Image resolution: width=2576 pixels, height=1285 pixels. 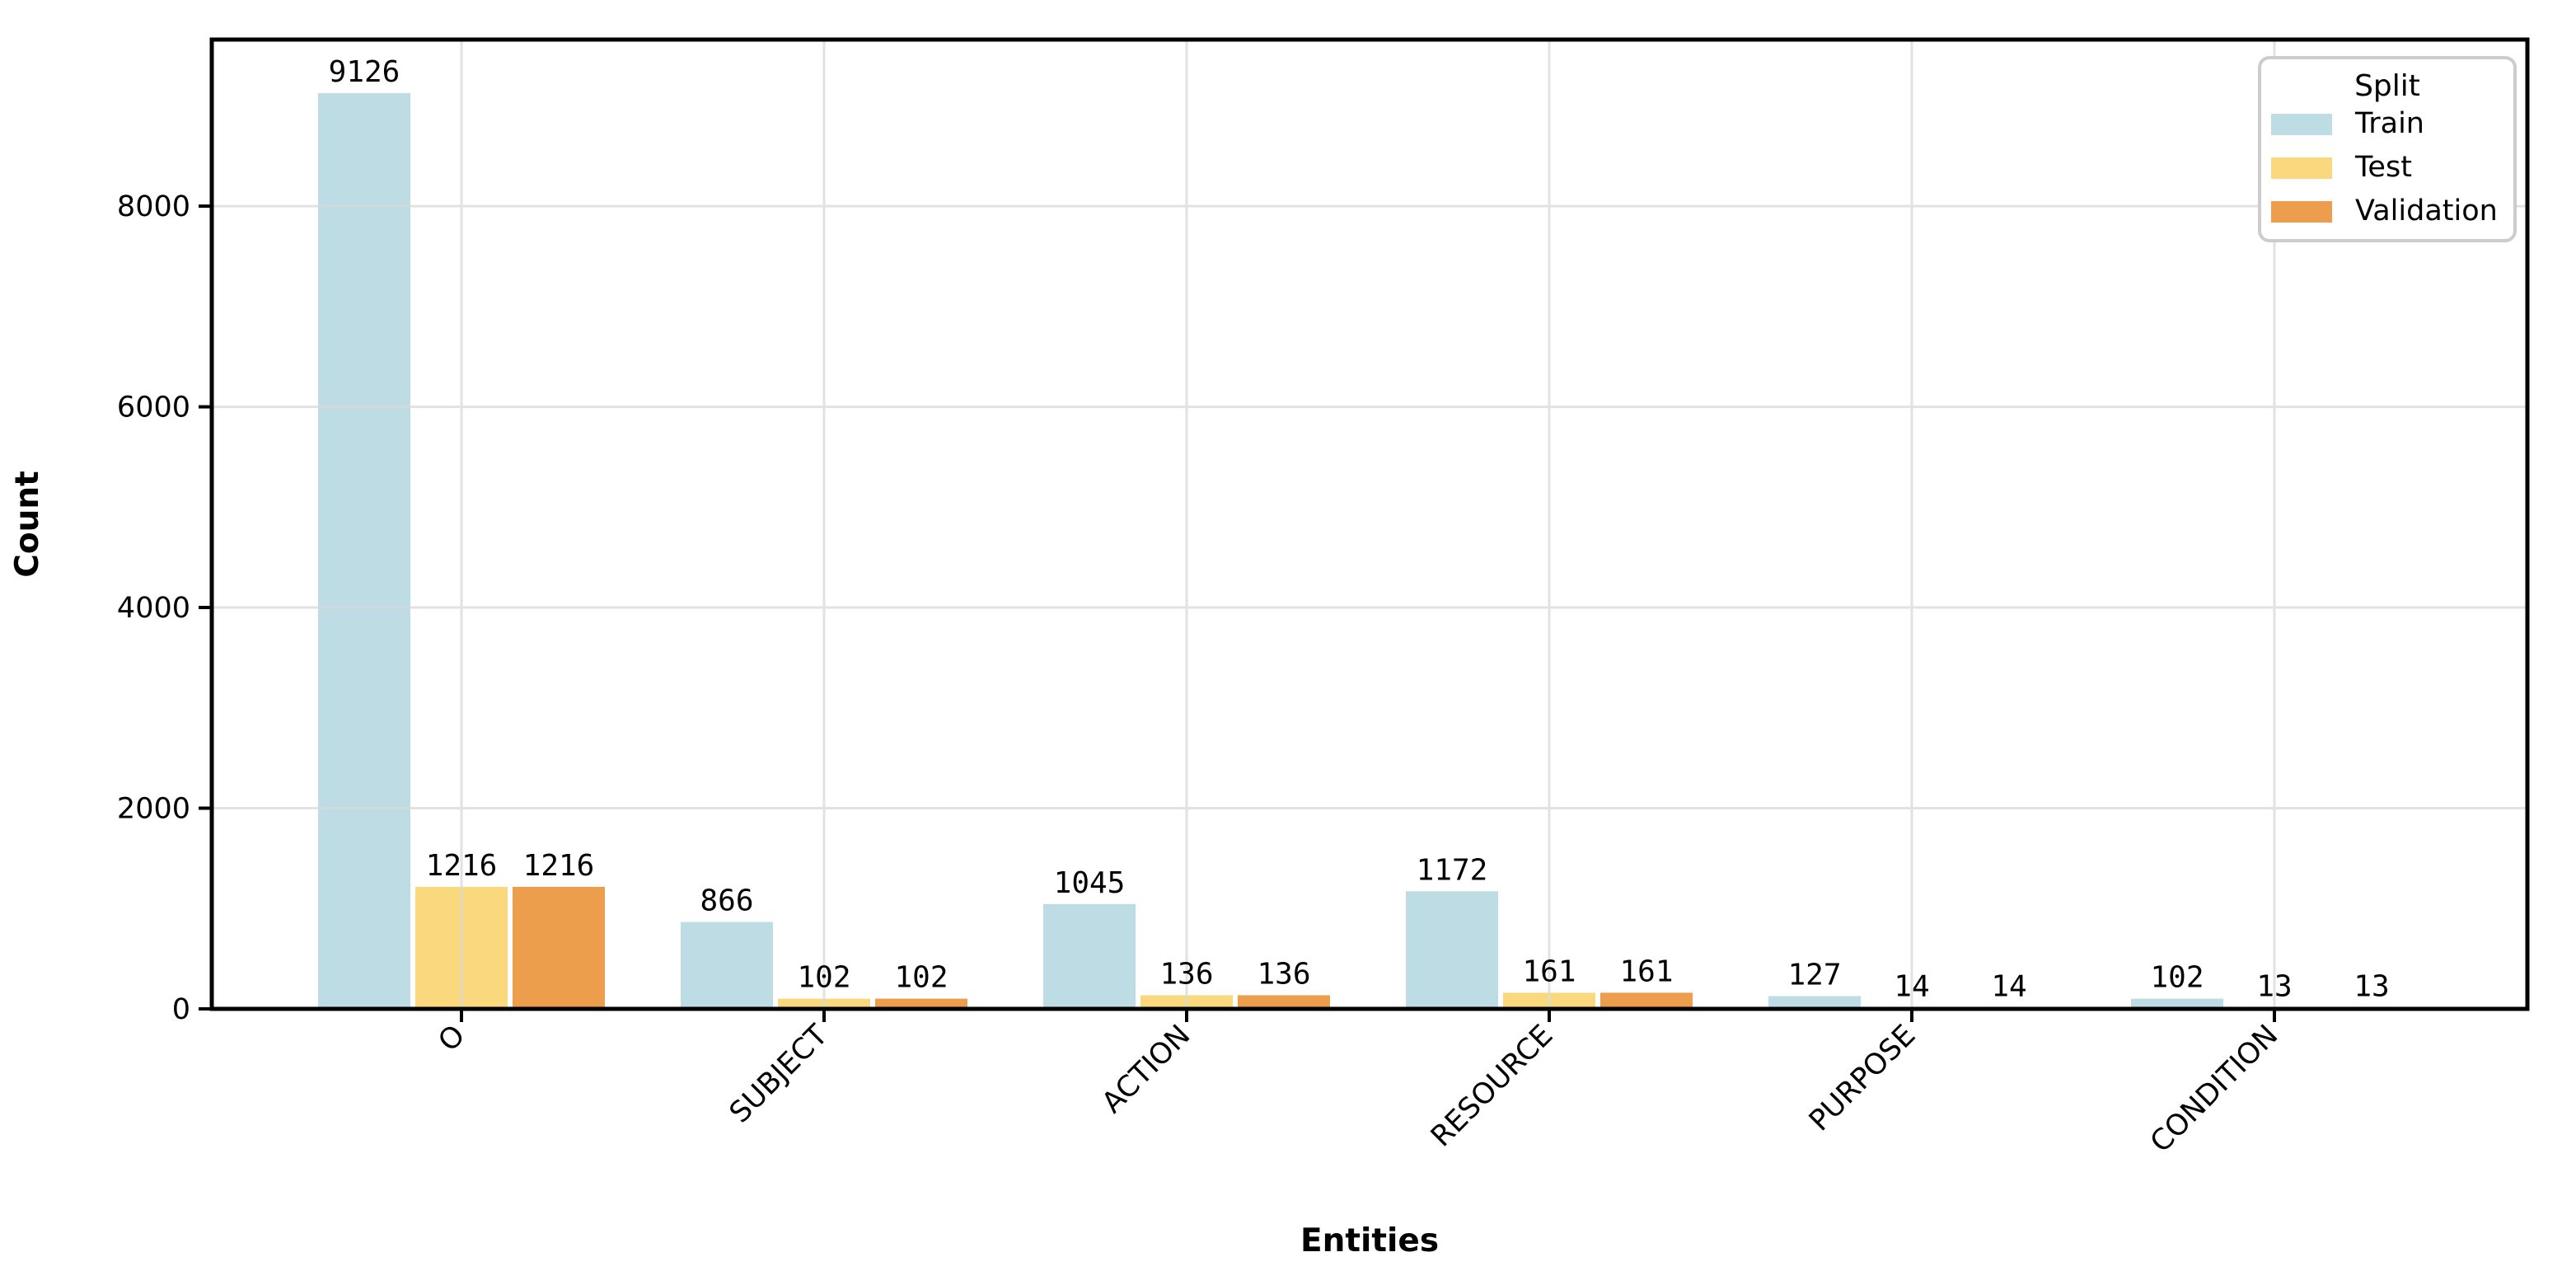 I want to click on bar-validation-action, so click(x=1284, y=1002).